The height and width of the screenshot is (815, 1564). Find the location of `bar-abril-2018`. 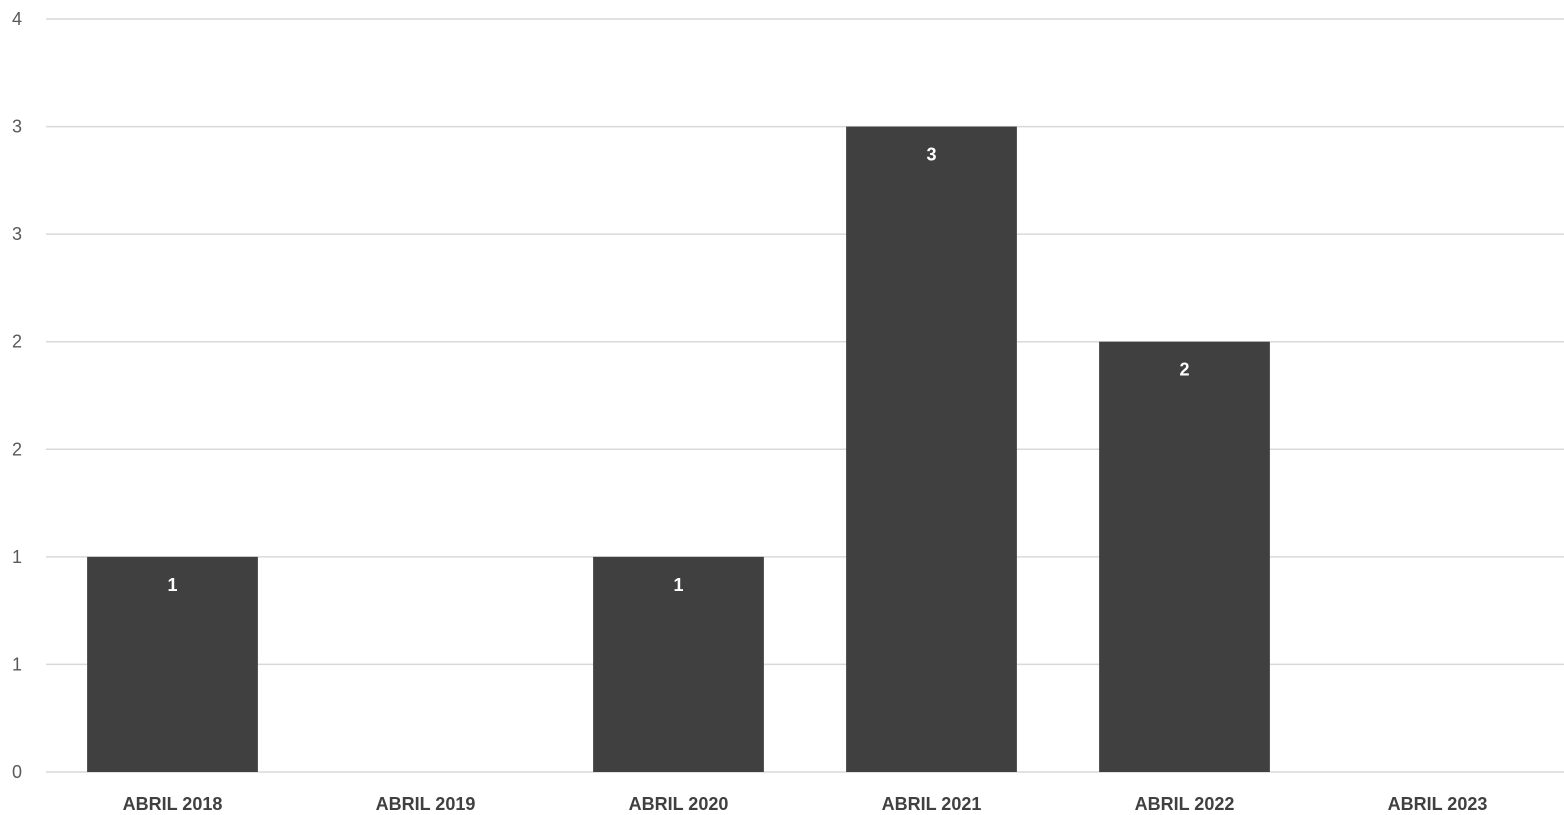

bar-abril-2018 is located at coordinates (172, 664).